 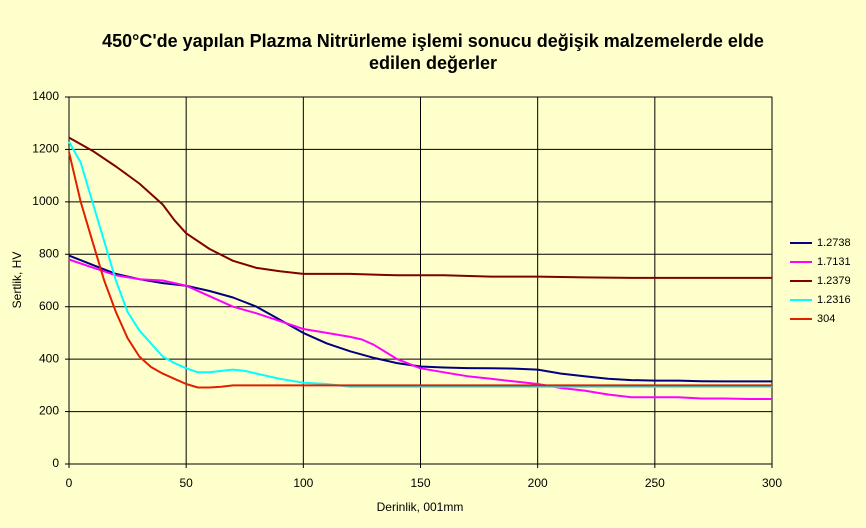 What do you see at coordinates (45, 149) in the screenshot?
I see `y-tick-label: 1200` at bounding box center [45, 149].